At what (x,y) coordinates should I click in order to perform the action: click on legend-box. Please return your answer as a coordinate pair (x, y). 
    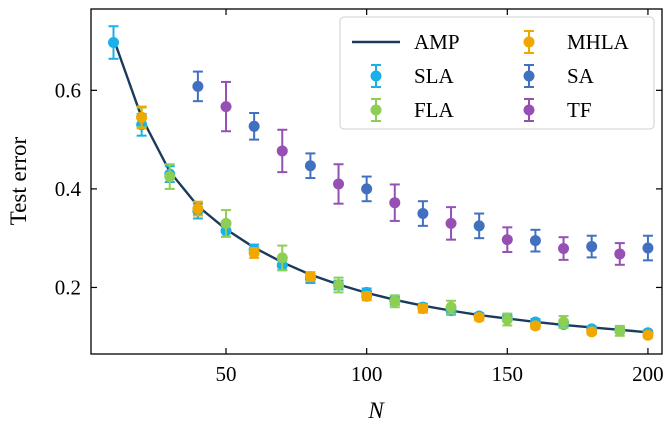
    Looking at the image, I should click on (497, 73).